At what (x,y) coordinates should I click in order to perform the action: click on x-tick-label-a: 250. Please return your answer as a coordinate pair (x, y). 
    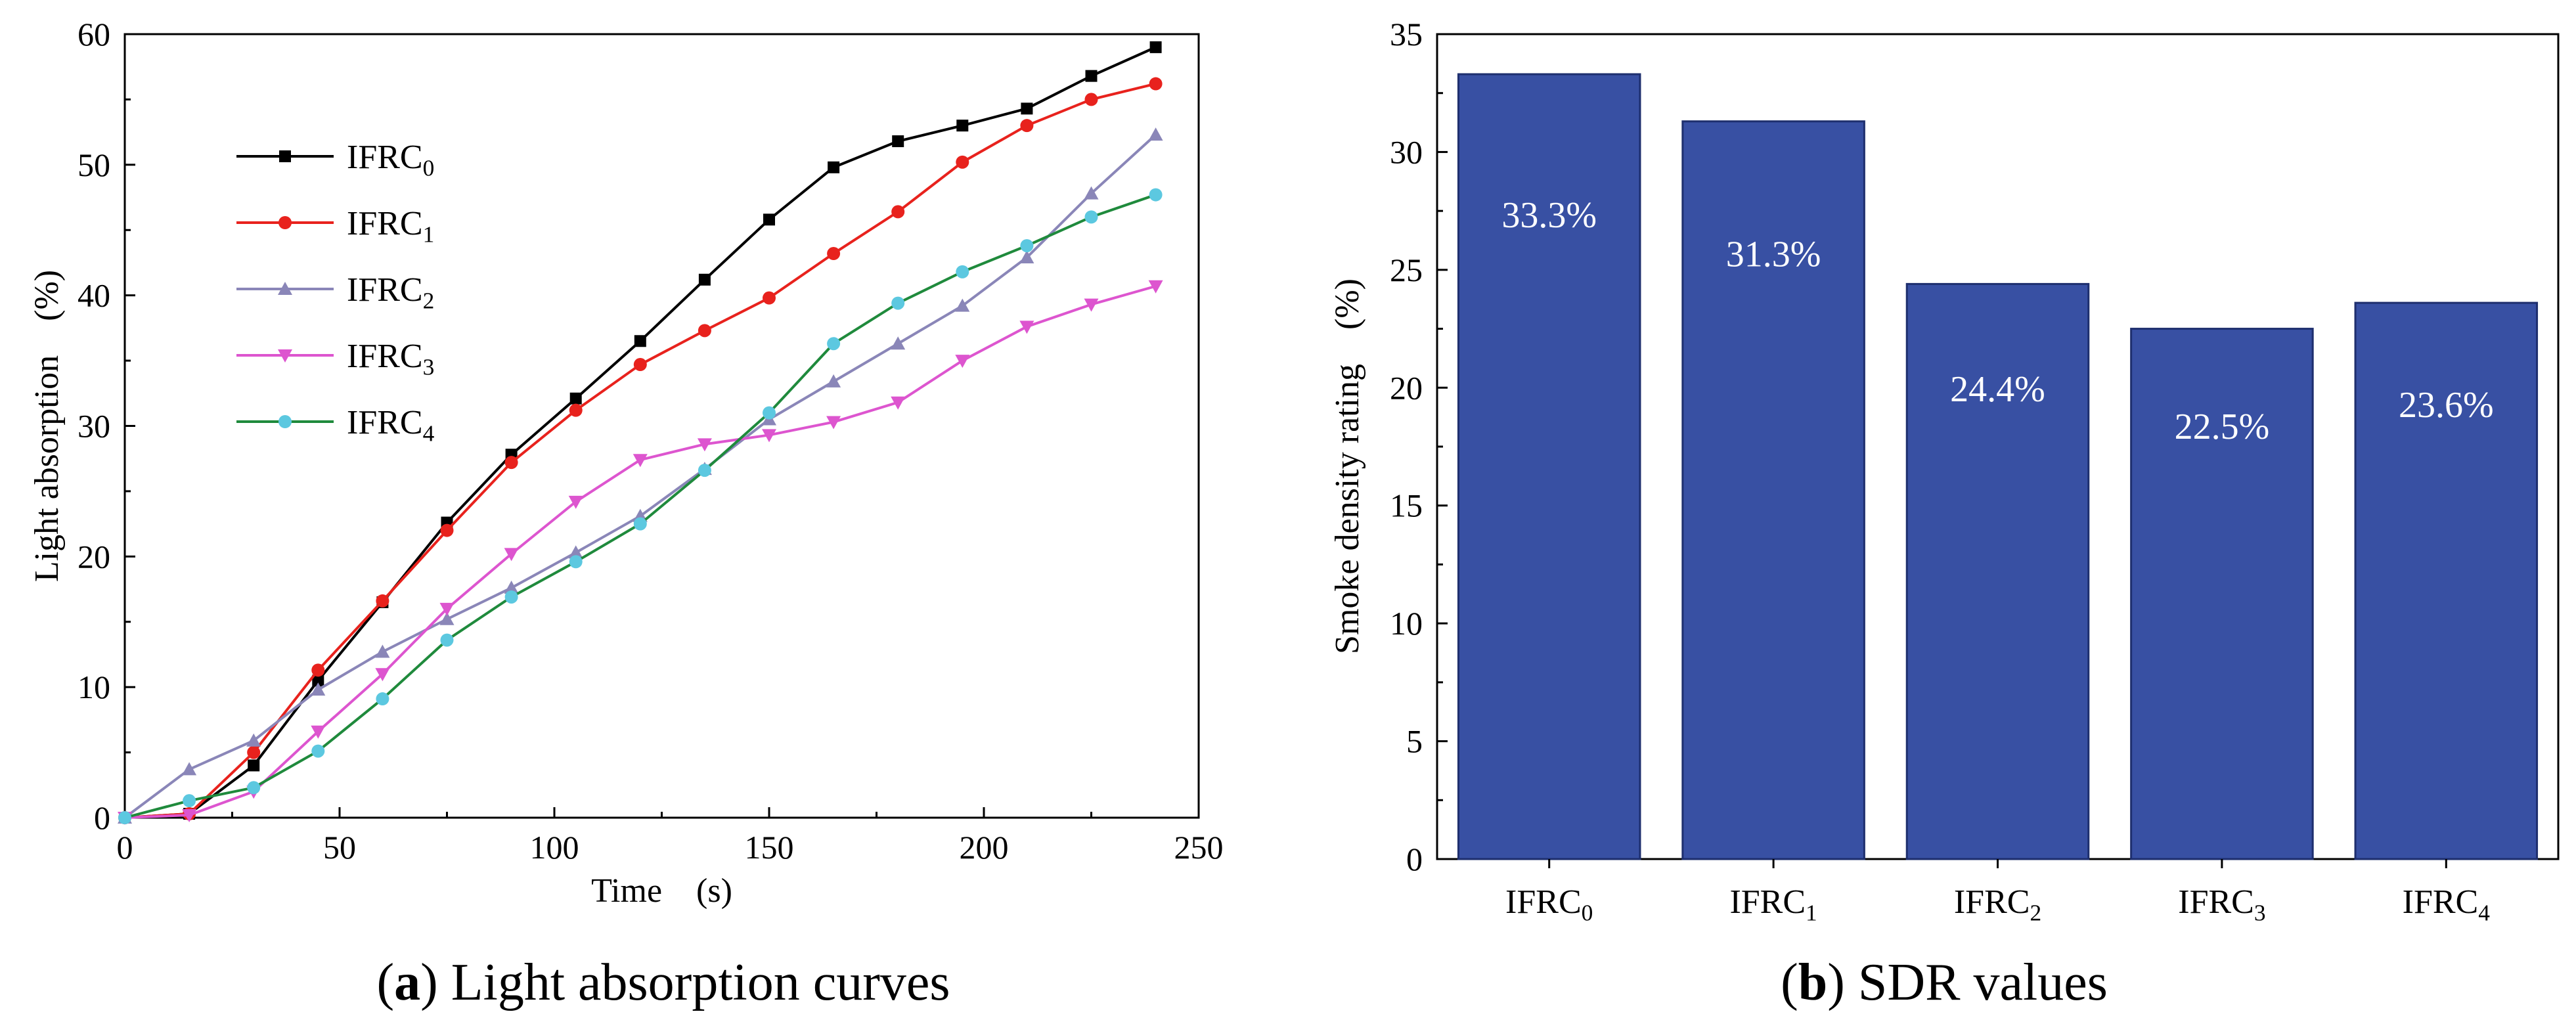
    Looking at the image, I should click on (1199, 847).